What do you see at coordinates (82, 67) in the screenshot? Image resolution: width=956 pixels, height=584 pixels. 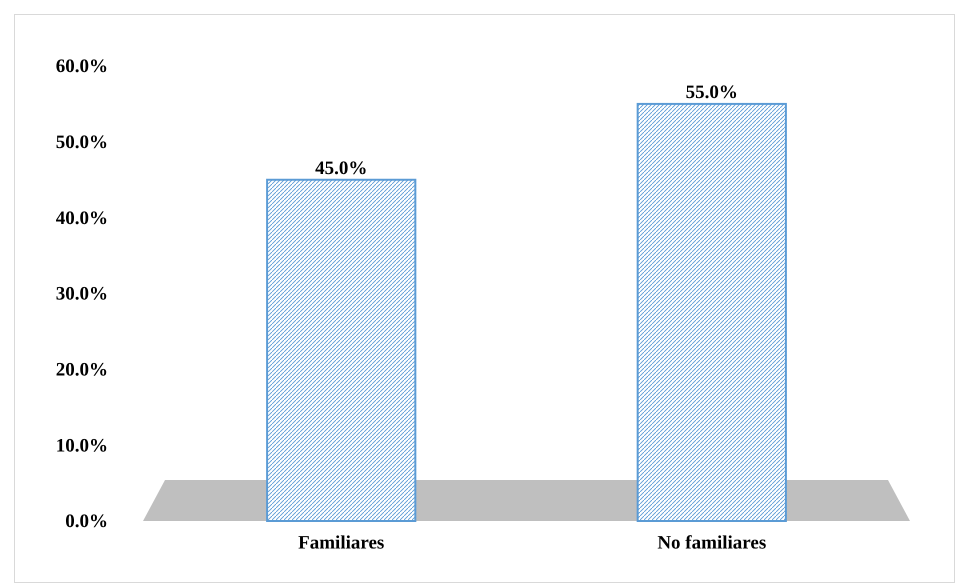 I see `y-tick-label: 60.0%` at bounding box center [82, 67].